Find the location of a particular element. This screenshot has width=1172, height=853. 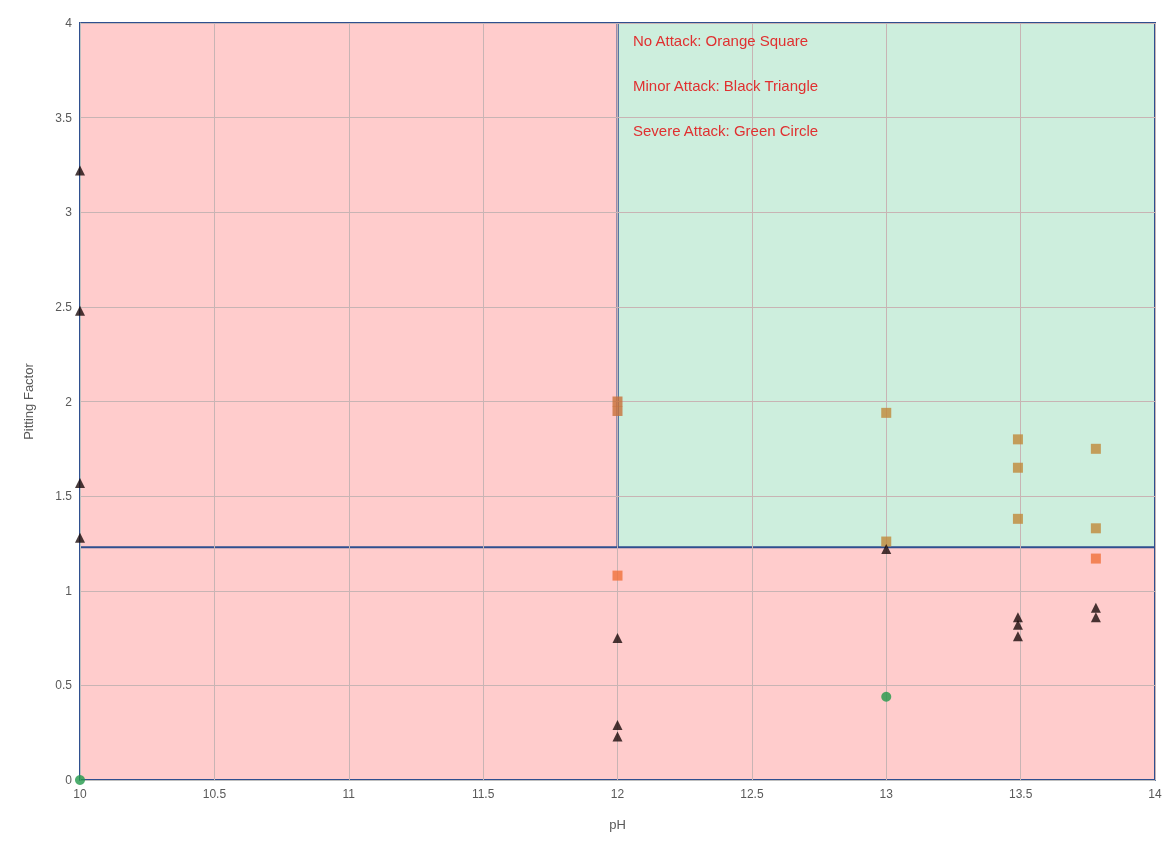

y-tick-label: 1 is located at coordinates (69, 590).